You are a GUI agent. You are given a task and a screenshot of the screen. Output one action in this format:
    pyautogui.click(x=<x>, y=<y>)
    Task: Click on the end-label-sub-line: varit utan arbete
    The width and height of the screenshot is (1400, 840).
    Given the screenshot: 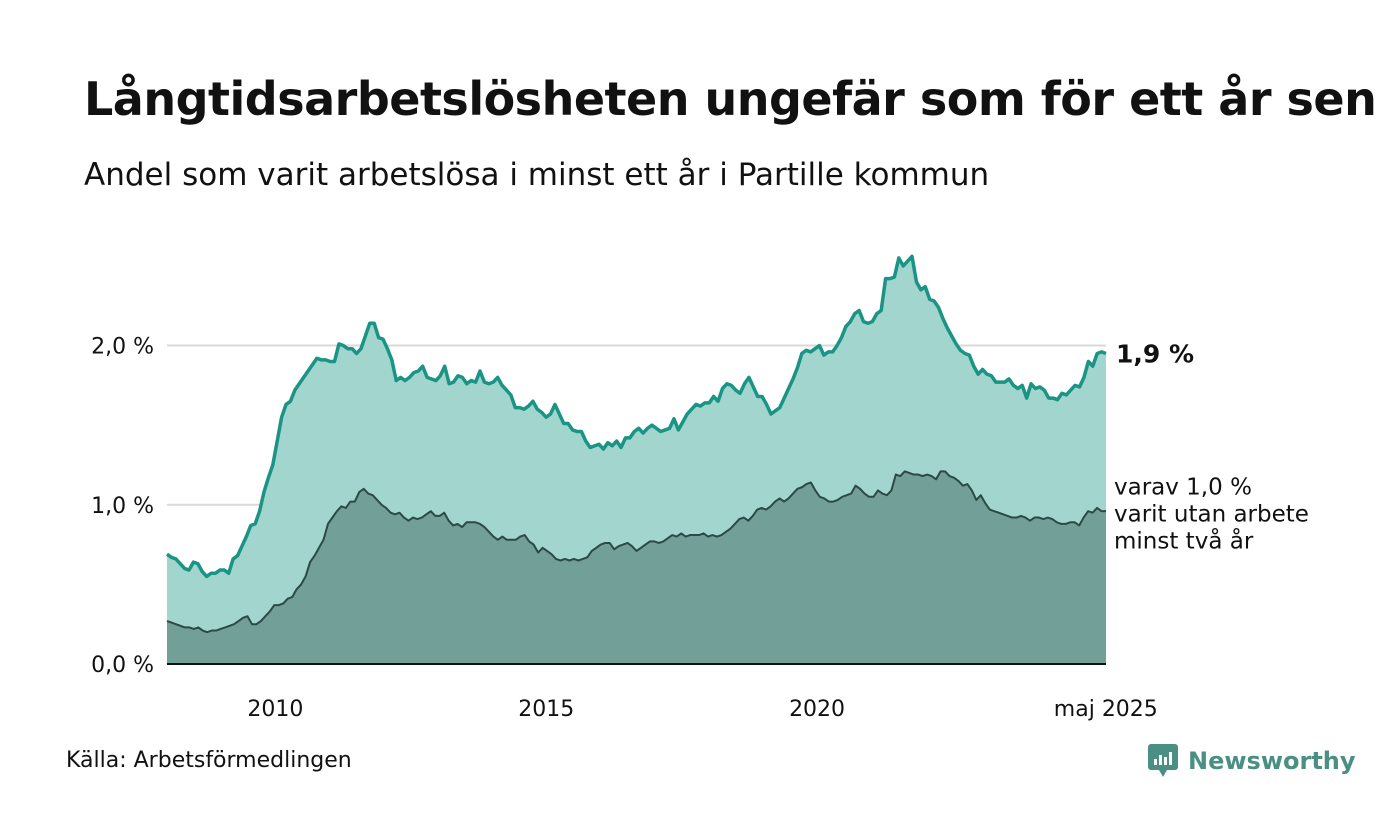 What is the action you would take?
    pyautogui.click(x=1211, y=515)
    